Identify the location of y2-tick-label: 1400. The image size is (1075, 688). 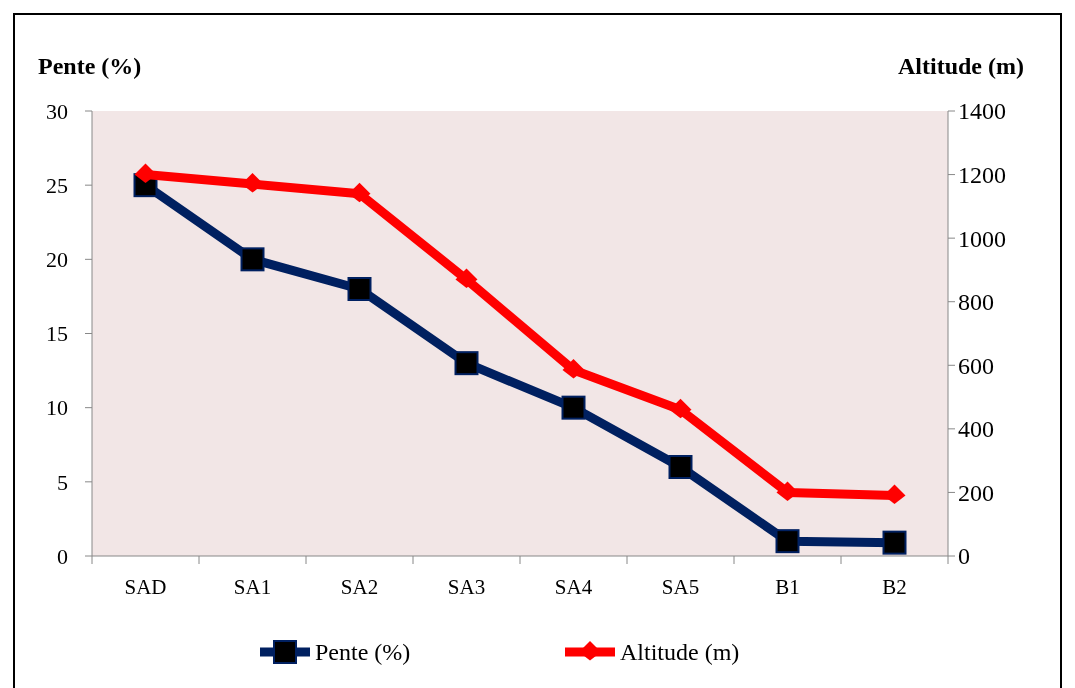
(982, 111).